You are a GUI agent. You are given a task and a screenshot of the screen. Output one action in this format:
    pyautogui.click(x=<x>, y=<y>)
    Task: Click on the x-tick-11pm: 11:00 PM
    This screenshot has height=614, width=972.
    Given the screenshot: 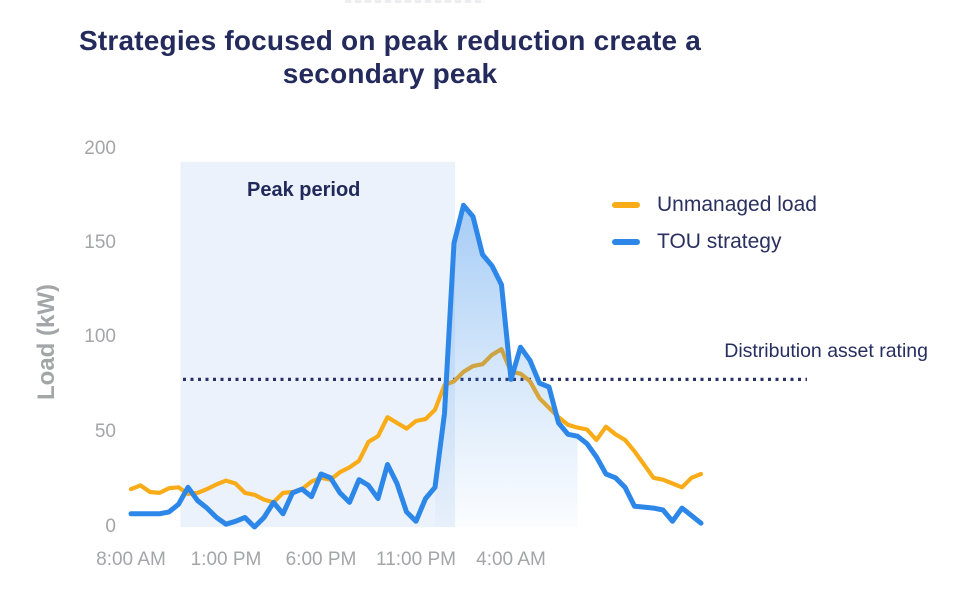 What is the action you would take?
    pyautogui.click(x=416, y=559)
    